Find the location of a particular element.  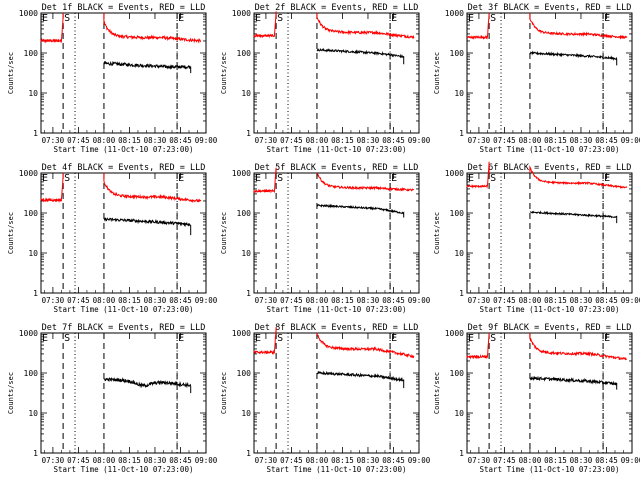

panel-title: Det 8f BLACK = Events, RED = LLD is located at coordinates (337, 328).